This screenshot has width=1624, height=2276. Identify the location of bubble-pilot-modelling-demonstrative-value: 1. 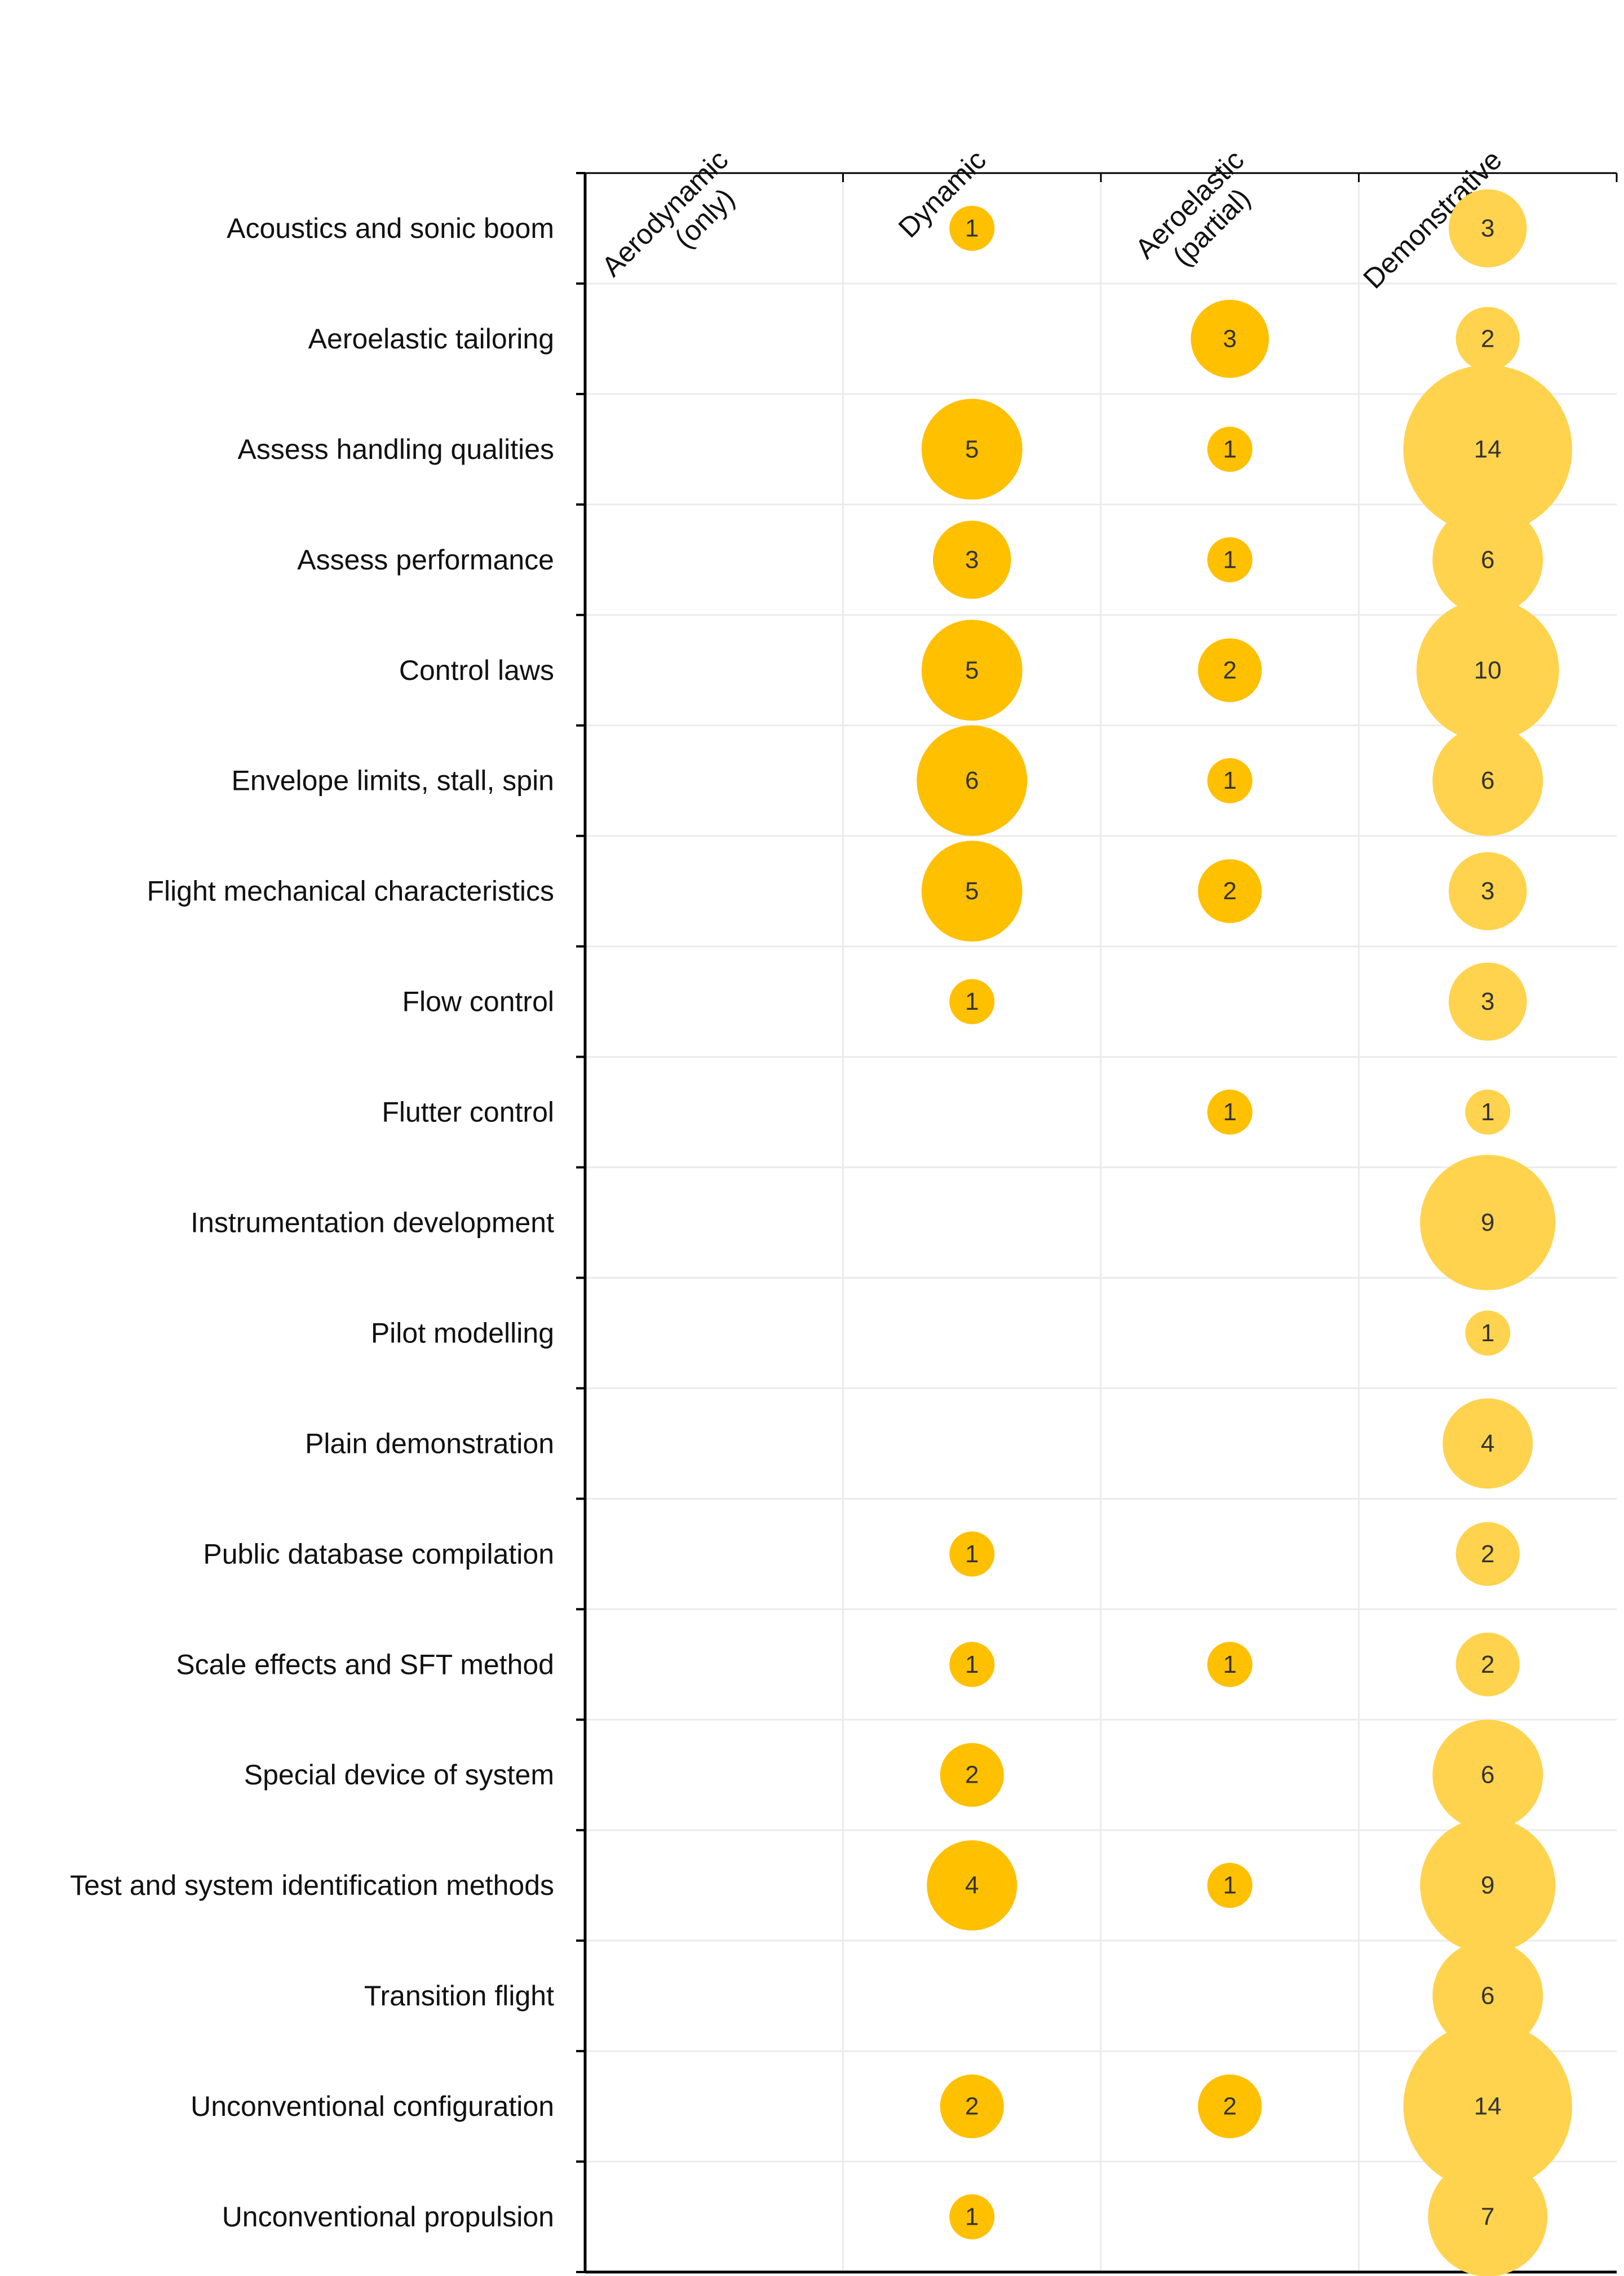
(1487, 1333).